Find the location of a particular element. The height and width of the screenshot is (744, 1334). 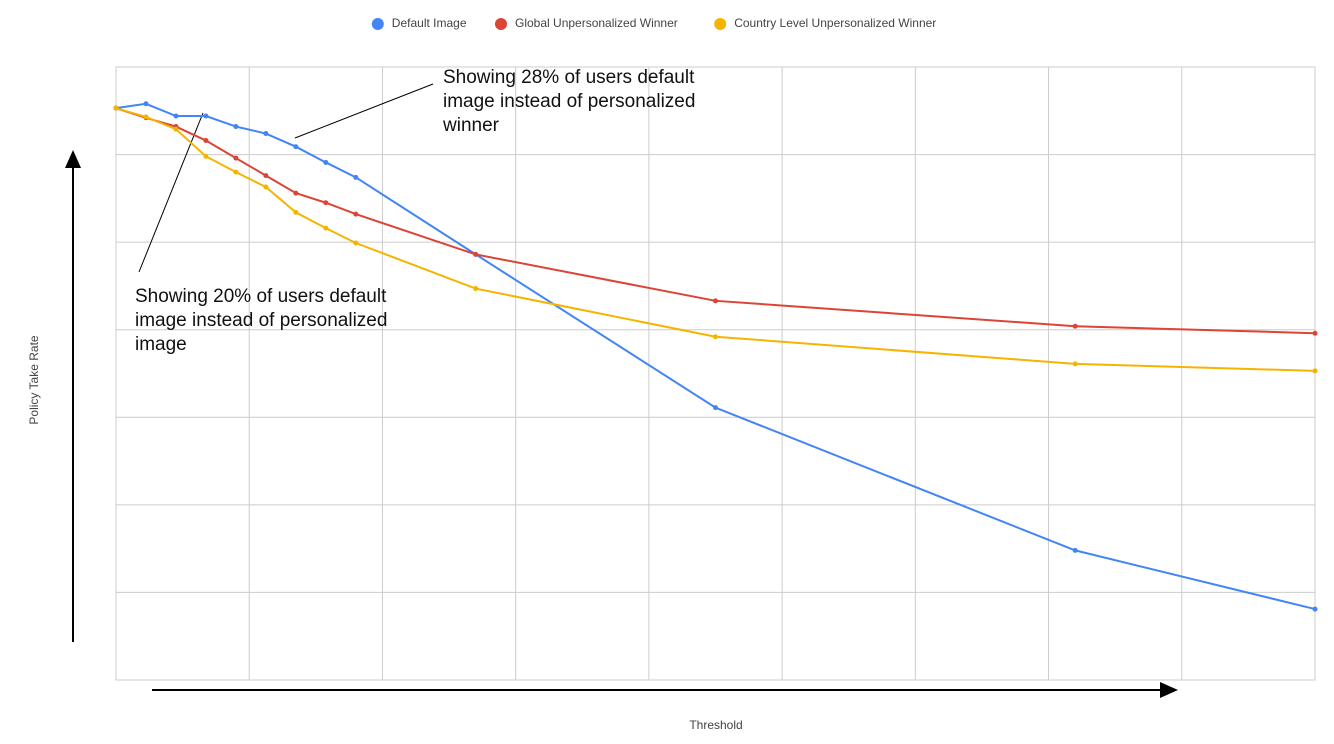

annotation: winner is located at coordinates (471, 125).